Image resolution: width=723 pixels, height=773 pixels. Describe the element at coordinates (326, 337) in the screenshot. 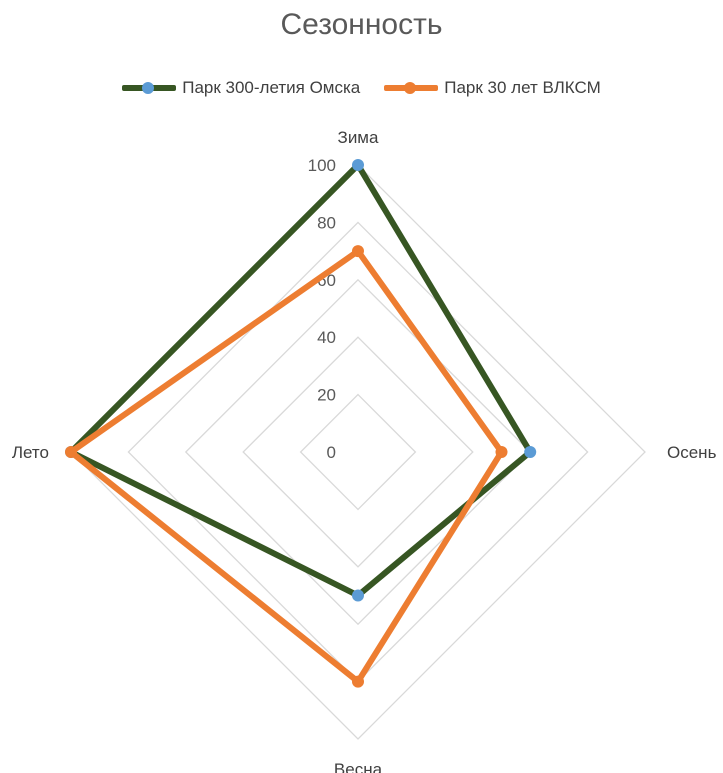

I see `tick-label-40: 40` at that location.